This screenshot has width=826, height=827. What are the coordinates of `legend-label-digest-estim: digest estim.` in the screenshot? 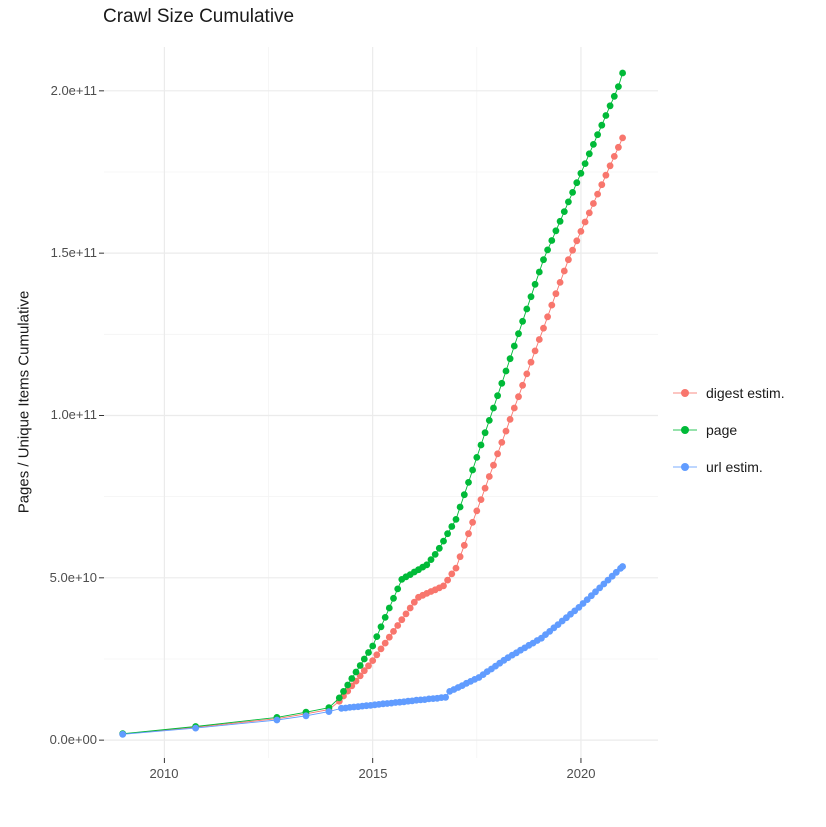 It's located at (745, 392).